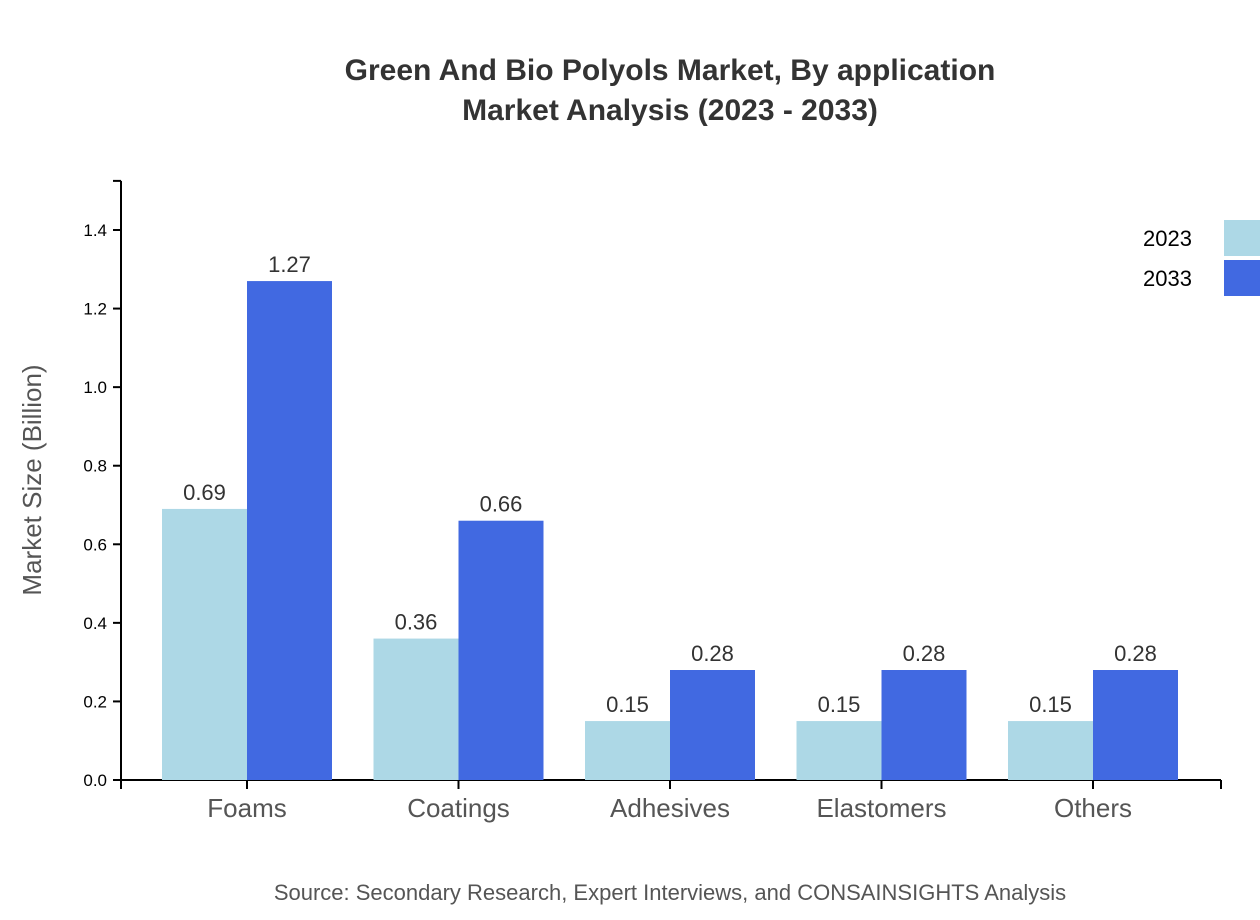 The image size is (1260, 920). Describe the element at coordinates (95, 387) in the screenshot. I see `y-tick-label: 1.0` at that location.